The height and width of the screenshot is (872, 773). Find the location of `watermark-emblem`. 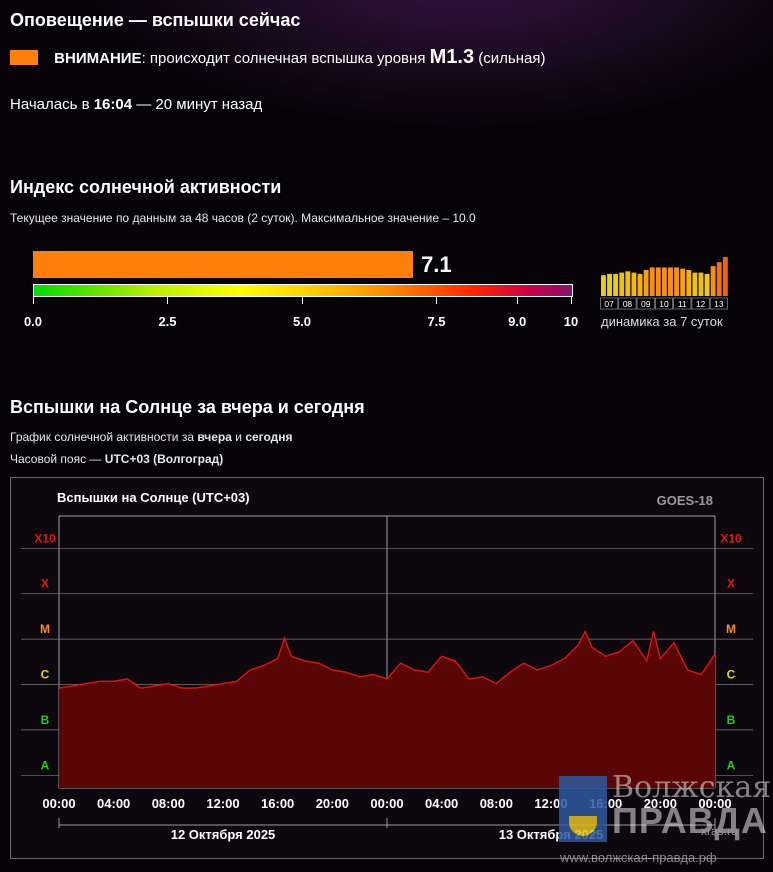

watermark-emblem is located at coordinates (583, 809).